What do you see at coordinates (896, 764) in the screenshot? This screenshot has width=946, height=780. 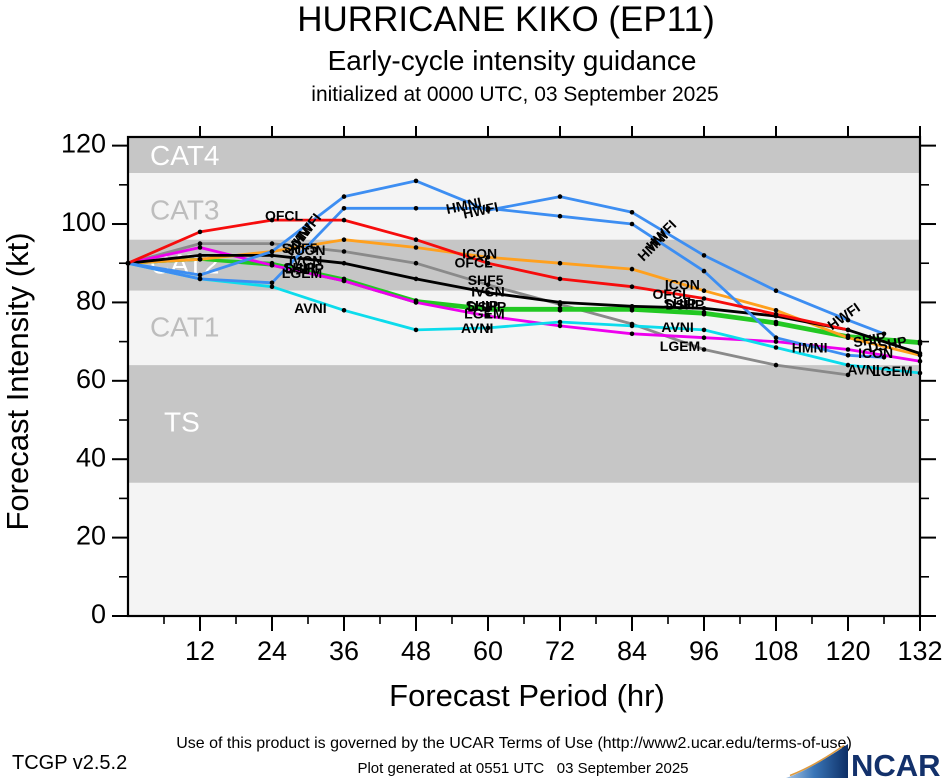 I see `ncar-logo-text: NCAR` at bounding box center [896, 764].